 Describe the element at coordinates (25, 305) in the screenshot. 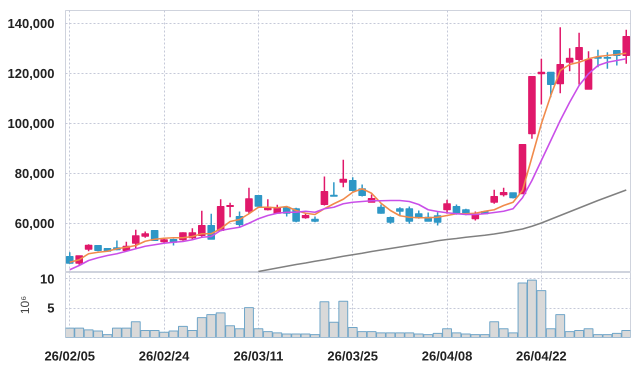

I see `y-axis-title: 10⁶` at that location.